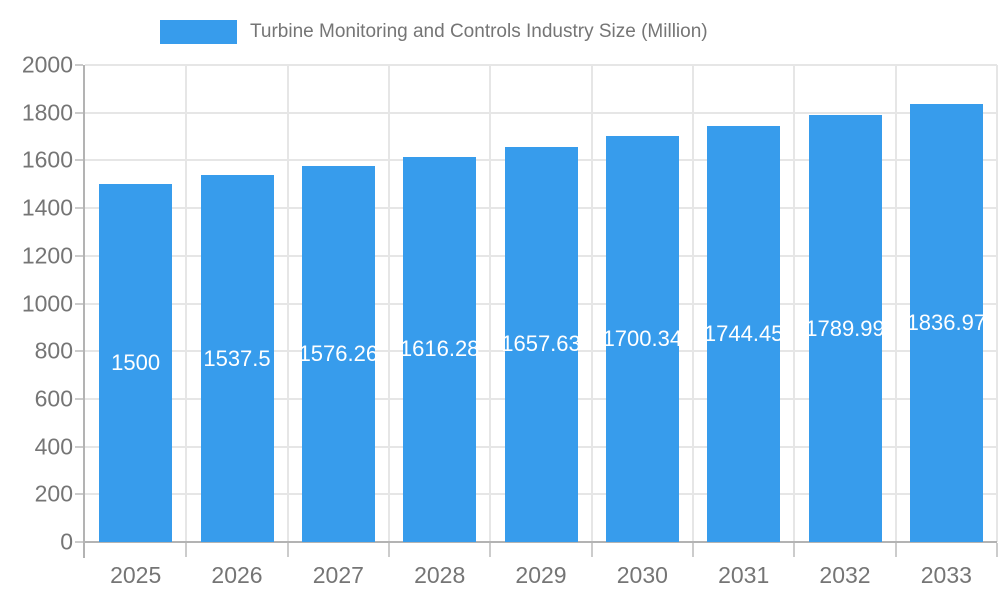 Image resolution: width=1000 pixels, height=600 pixels. I want to click on bar-value-label: 1789.99, so click(845, 328).